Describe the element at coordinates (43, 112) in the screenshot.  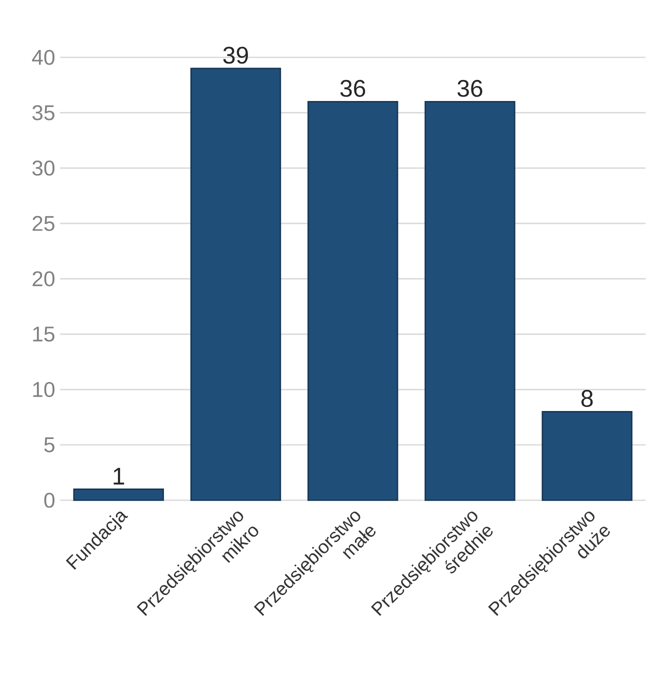
I see `y-tick-label: 35` at that location.